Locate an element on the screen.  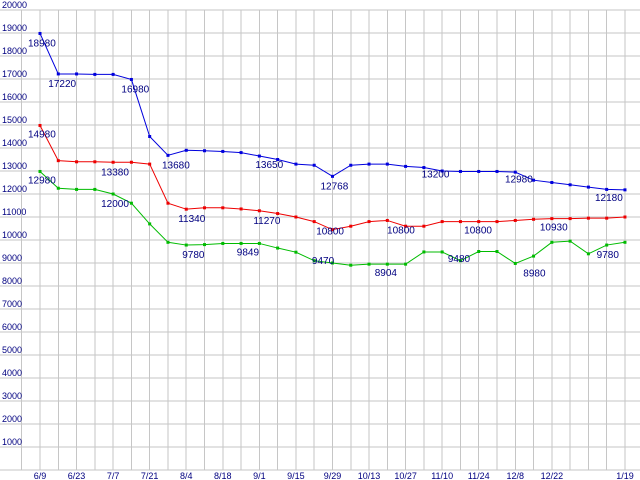
data-label: 8904 is located at coordinates (386, 273).